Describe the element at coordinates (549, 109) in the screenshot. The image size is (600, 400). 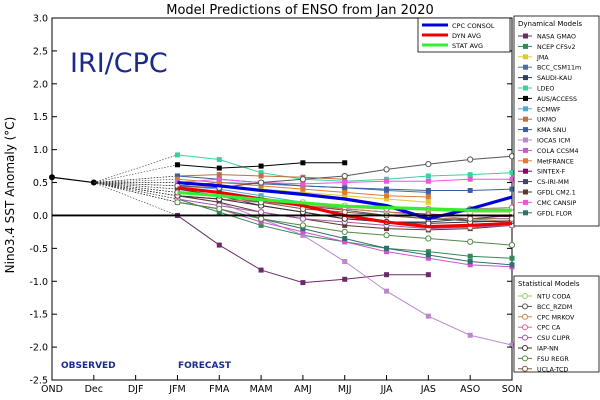
I see `dynamical-legend-label: ECMWF` at that location.